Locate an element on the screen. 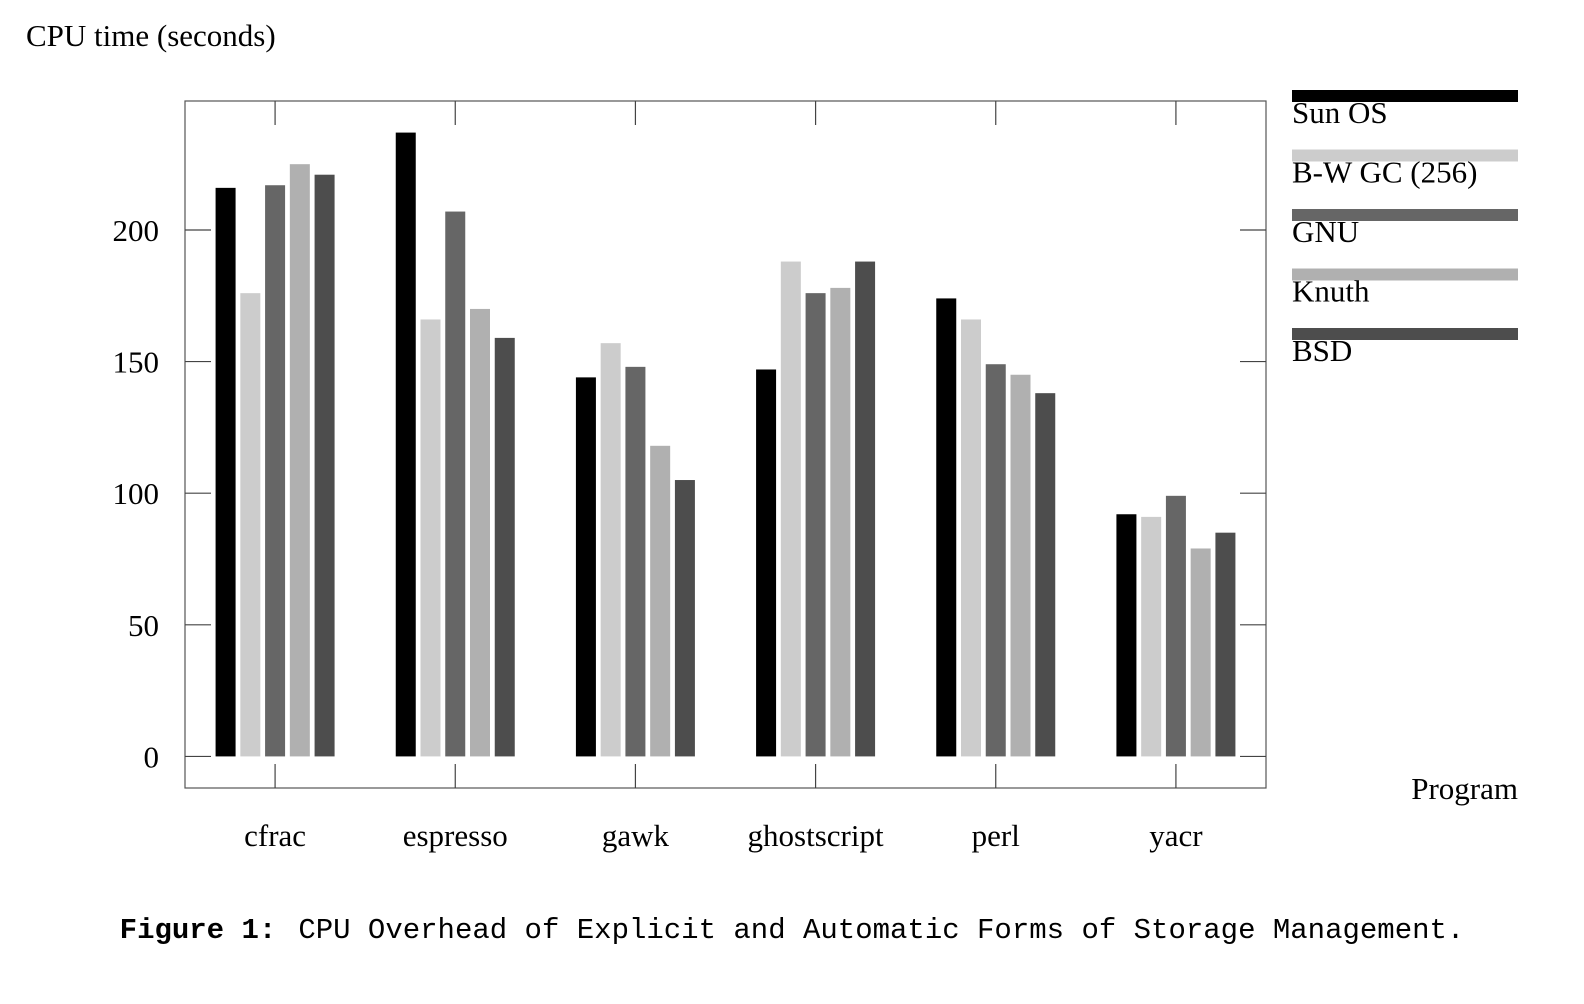 The image size is (1584, 1004). y-tick-label: 100 is located at coordinates (136, 493).